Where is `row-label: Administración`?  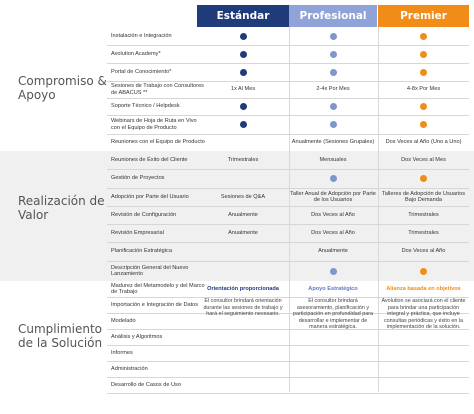 row-label: Administración is located at coordinates (129, 368).